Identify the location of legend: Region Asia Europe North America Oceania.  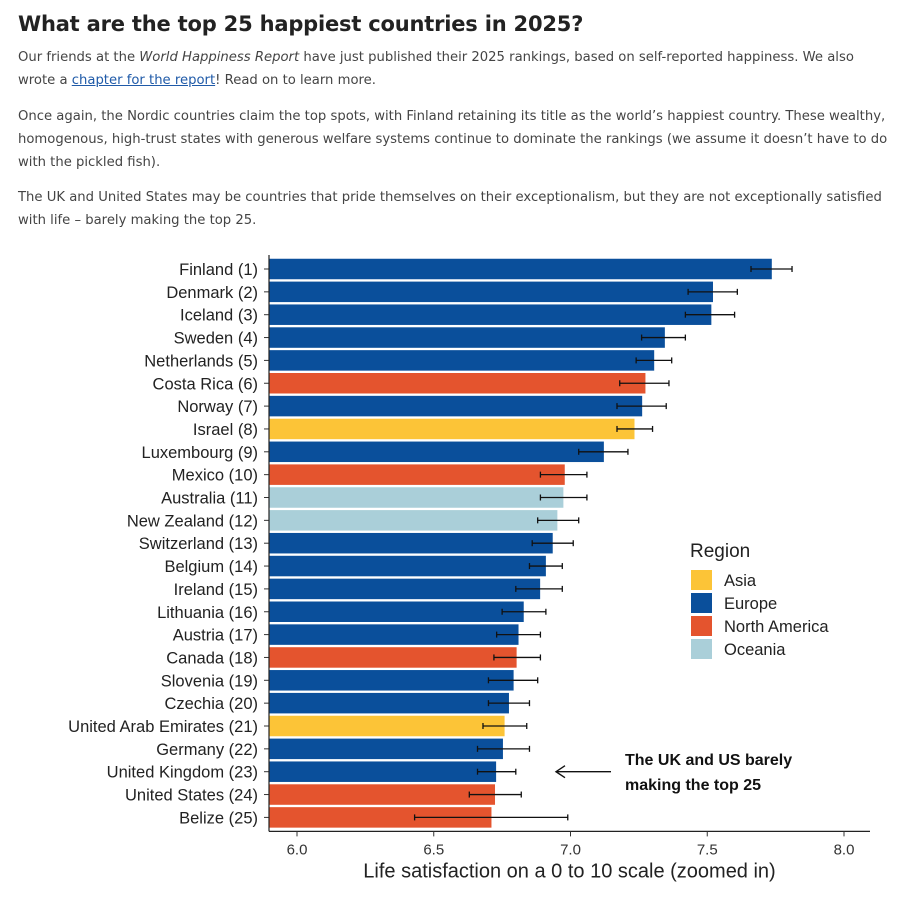
(759, 600).